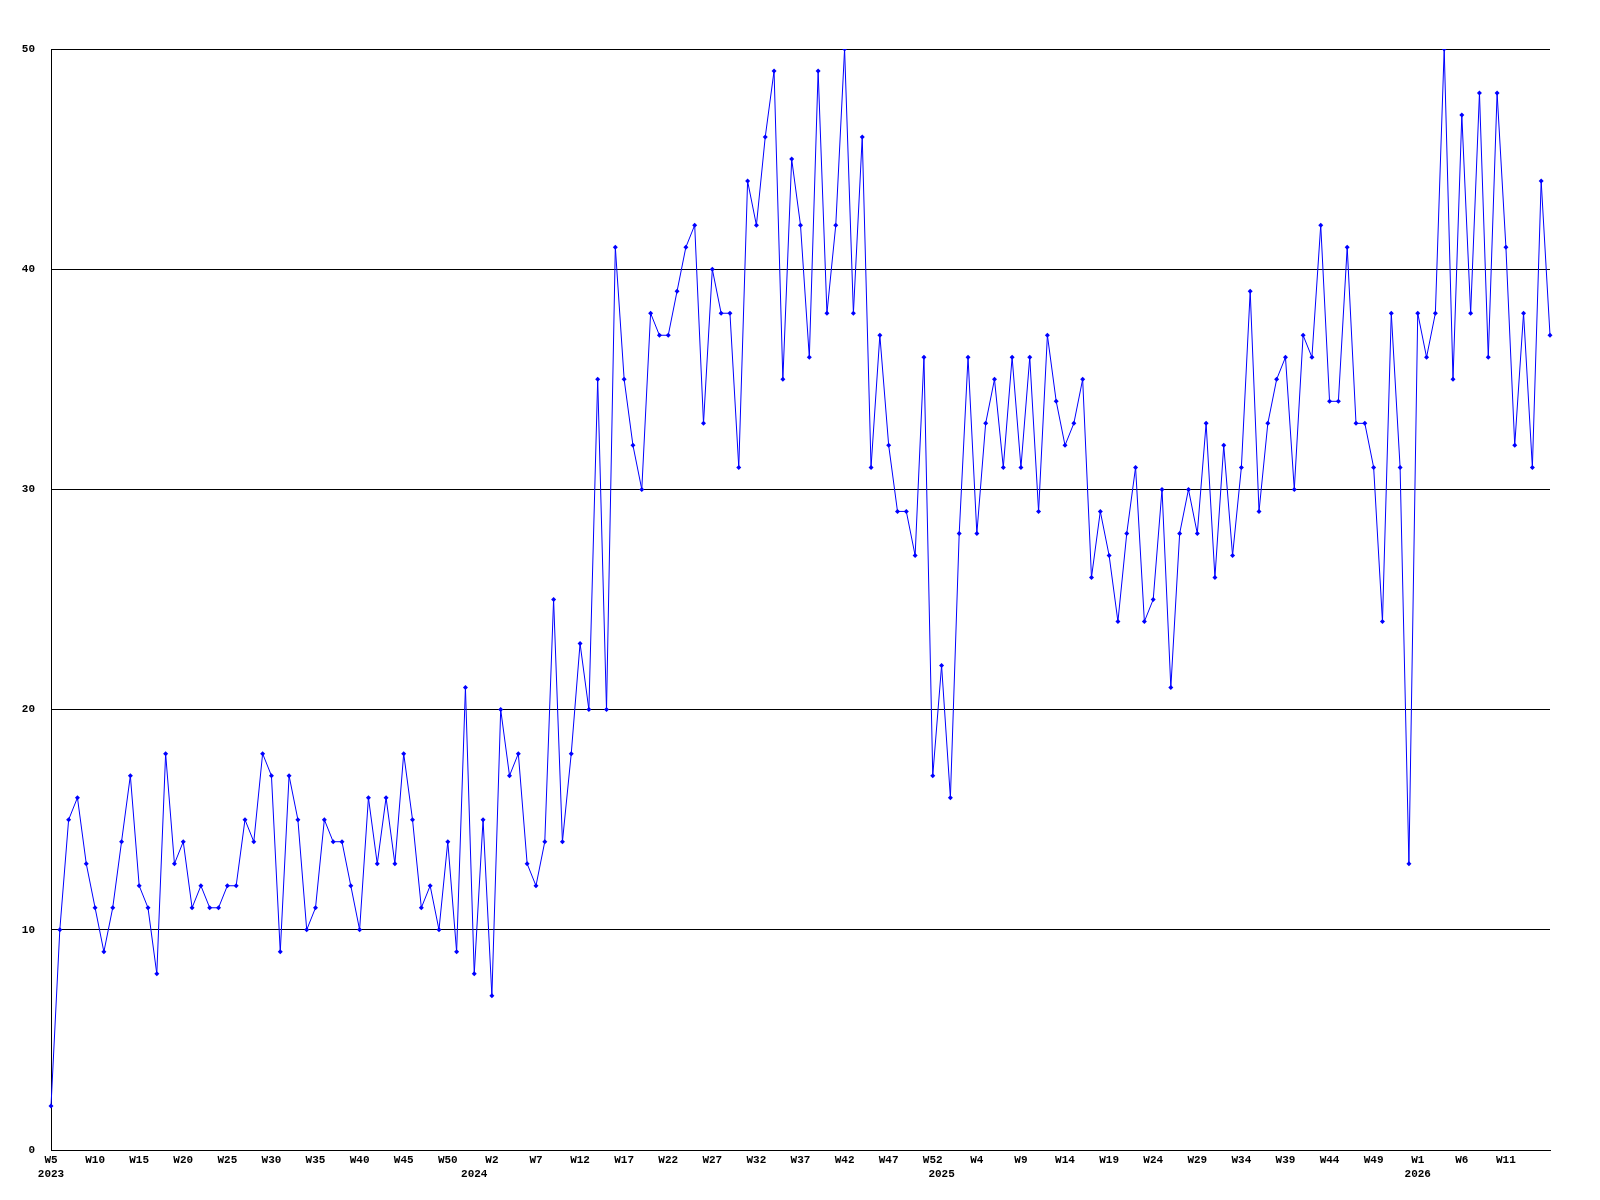 The height and width of the screenshot is (1200, 1600). What do you see at coordinates (474, 1173) in the screenshot?
I see `x-tick-label: 2024` at bounding box center [474, 1173].